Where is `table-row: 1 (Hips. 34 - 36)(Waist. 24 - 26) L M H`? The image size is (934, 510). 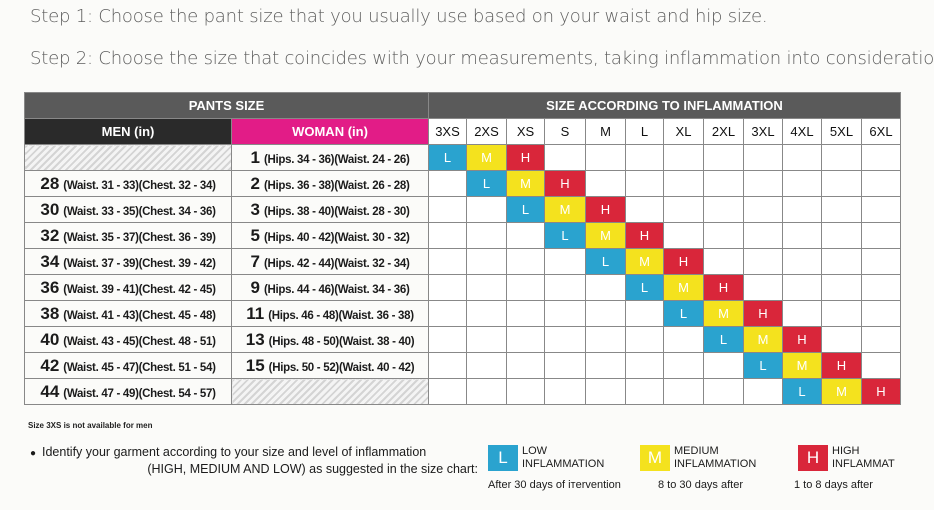 table-row: 1 (Hips. 34 - 36)(Waist. 24 - 26) L M H is located at coordinates (462, 157).